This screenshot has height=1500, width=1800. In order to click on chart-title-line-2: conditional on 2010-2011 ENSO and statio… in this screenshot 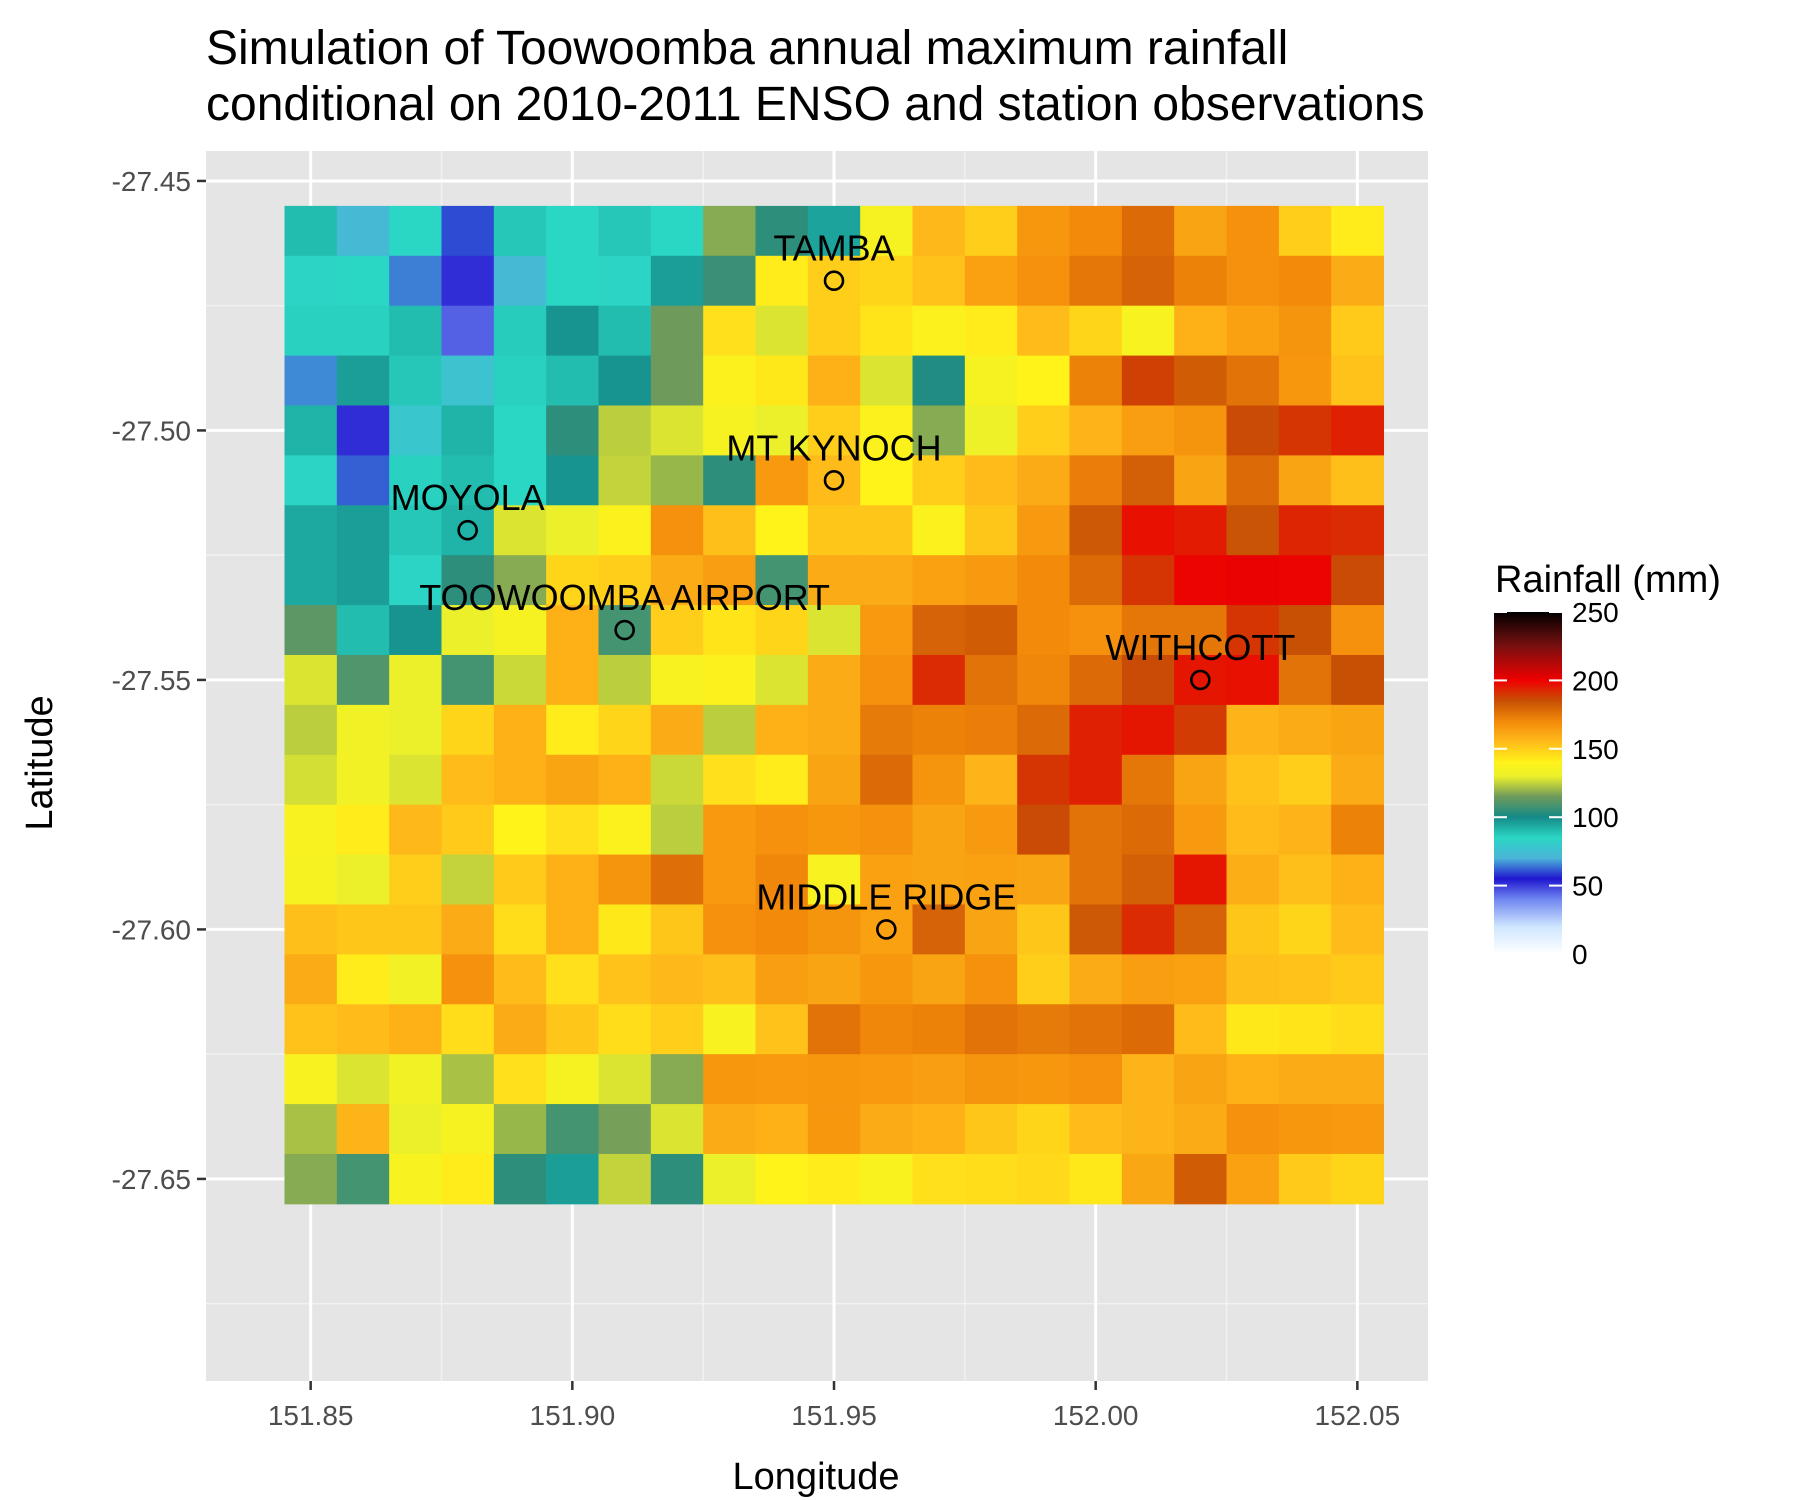, I will do `click(815, 104)`.